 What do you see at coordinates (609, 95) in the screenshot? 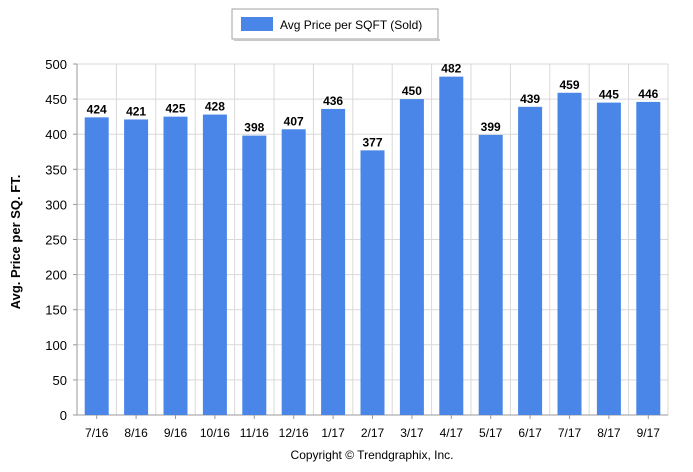
I see `bar-value-label: 445` at bounding box center [609, 95].